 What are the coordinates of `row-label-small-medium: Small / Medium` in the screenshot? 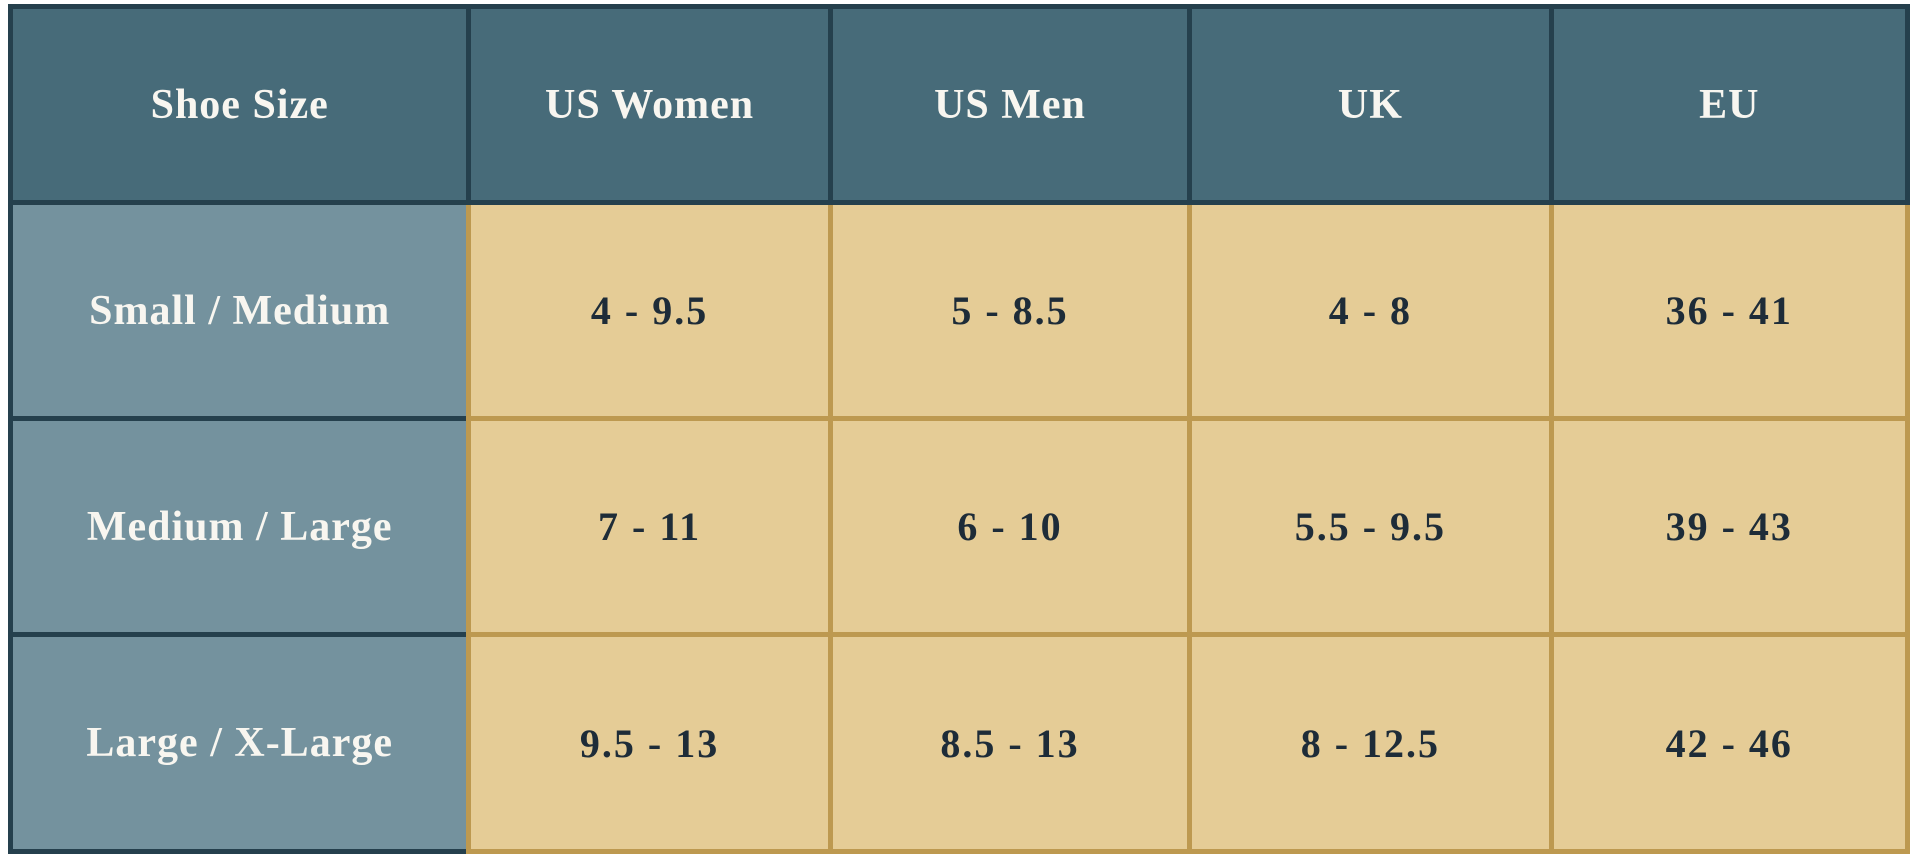 It's located at (237, 313).